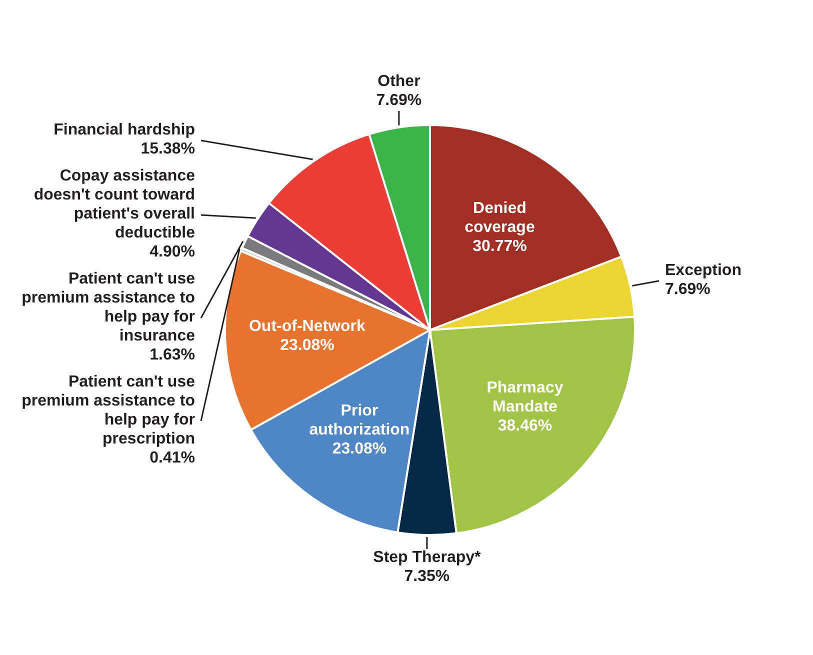 This screenshot has height=655, width=813. I want to click on slice-label: Patient can't use premium assistance to help pay for prescription, so click(109, 410).